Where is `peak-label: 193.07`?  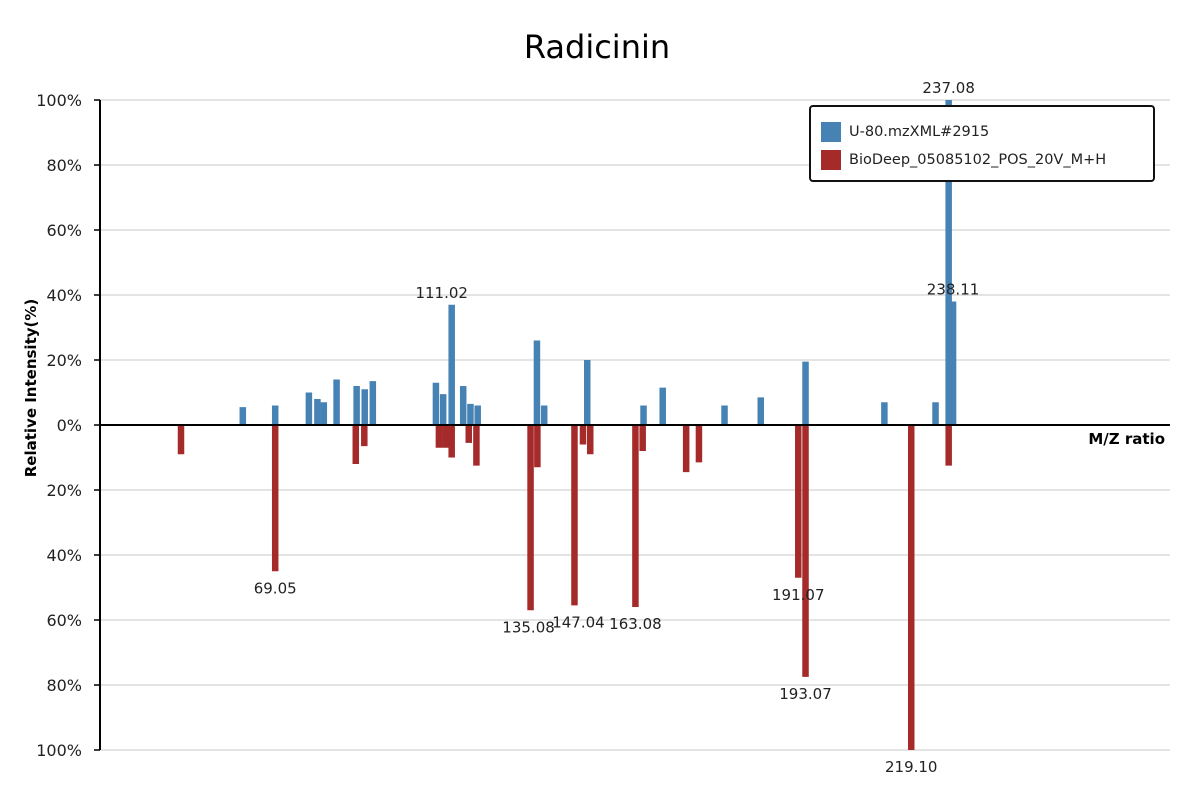
peak-label: 193.07 is located at coordinates (805, 694).